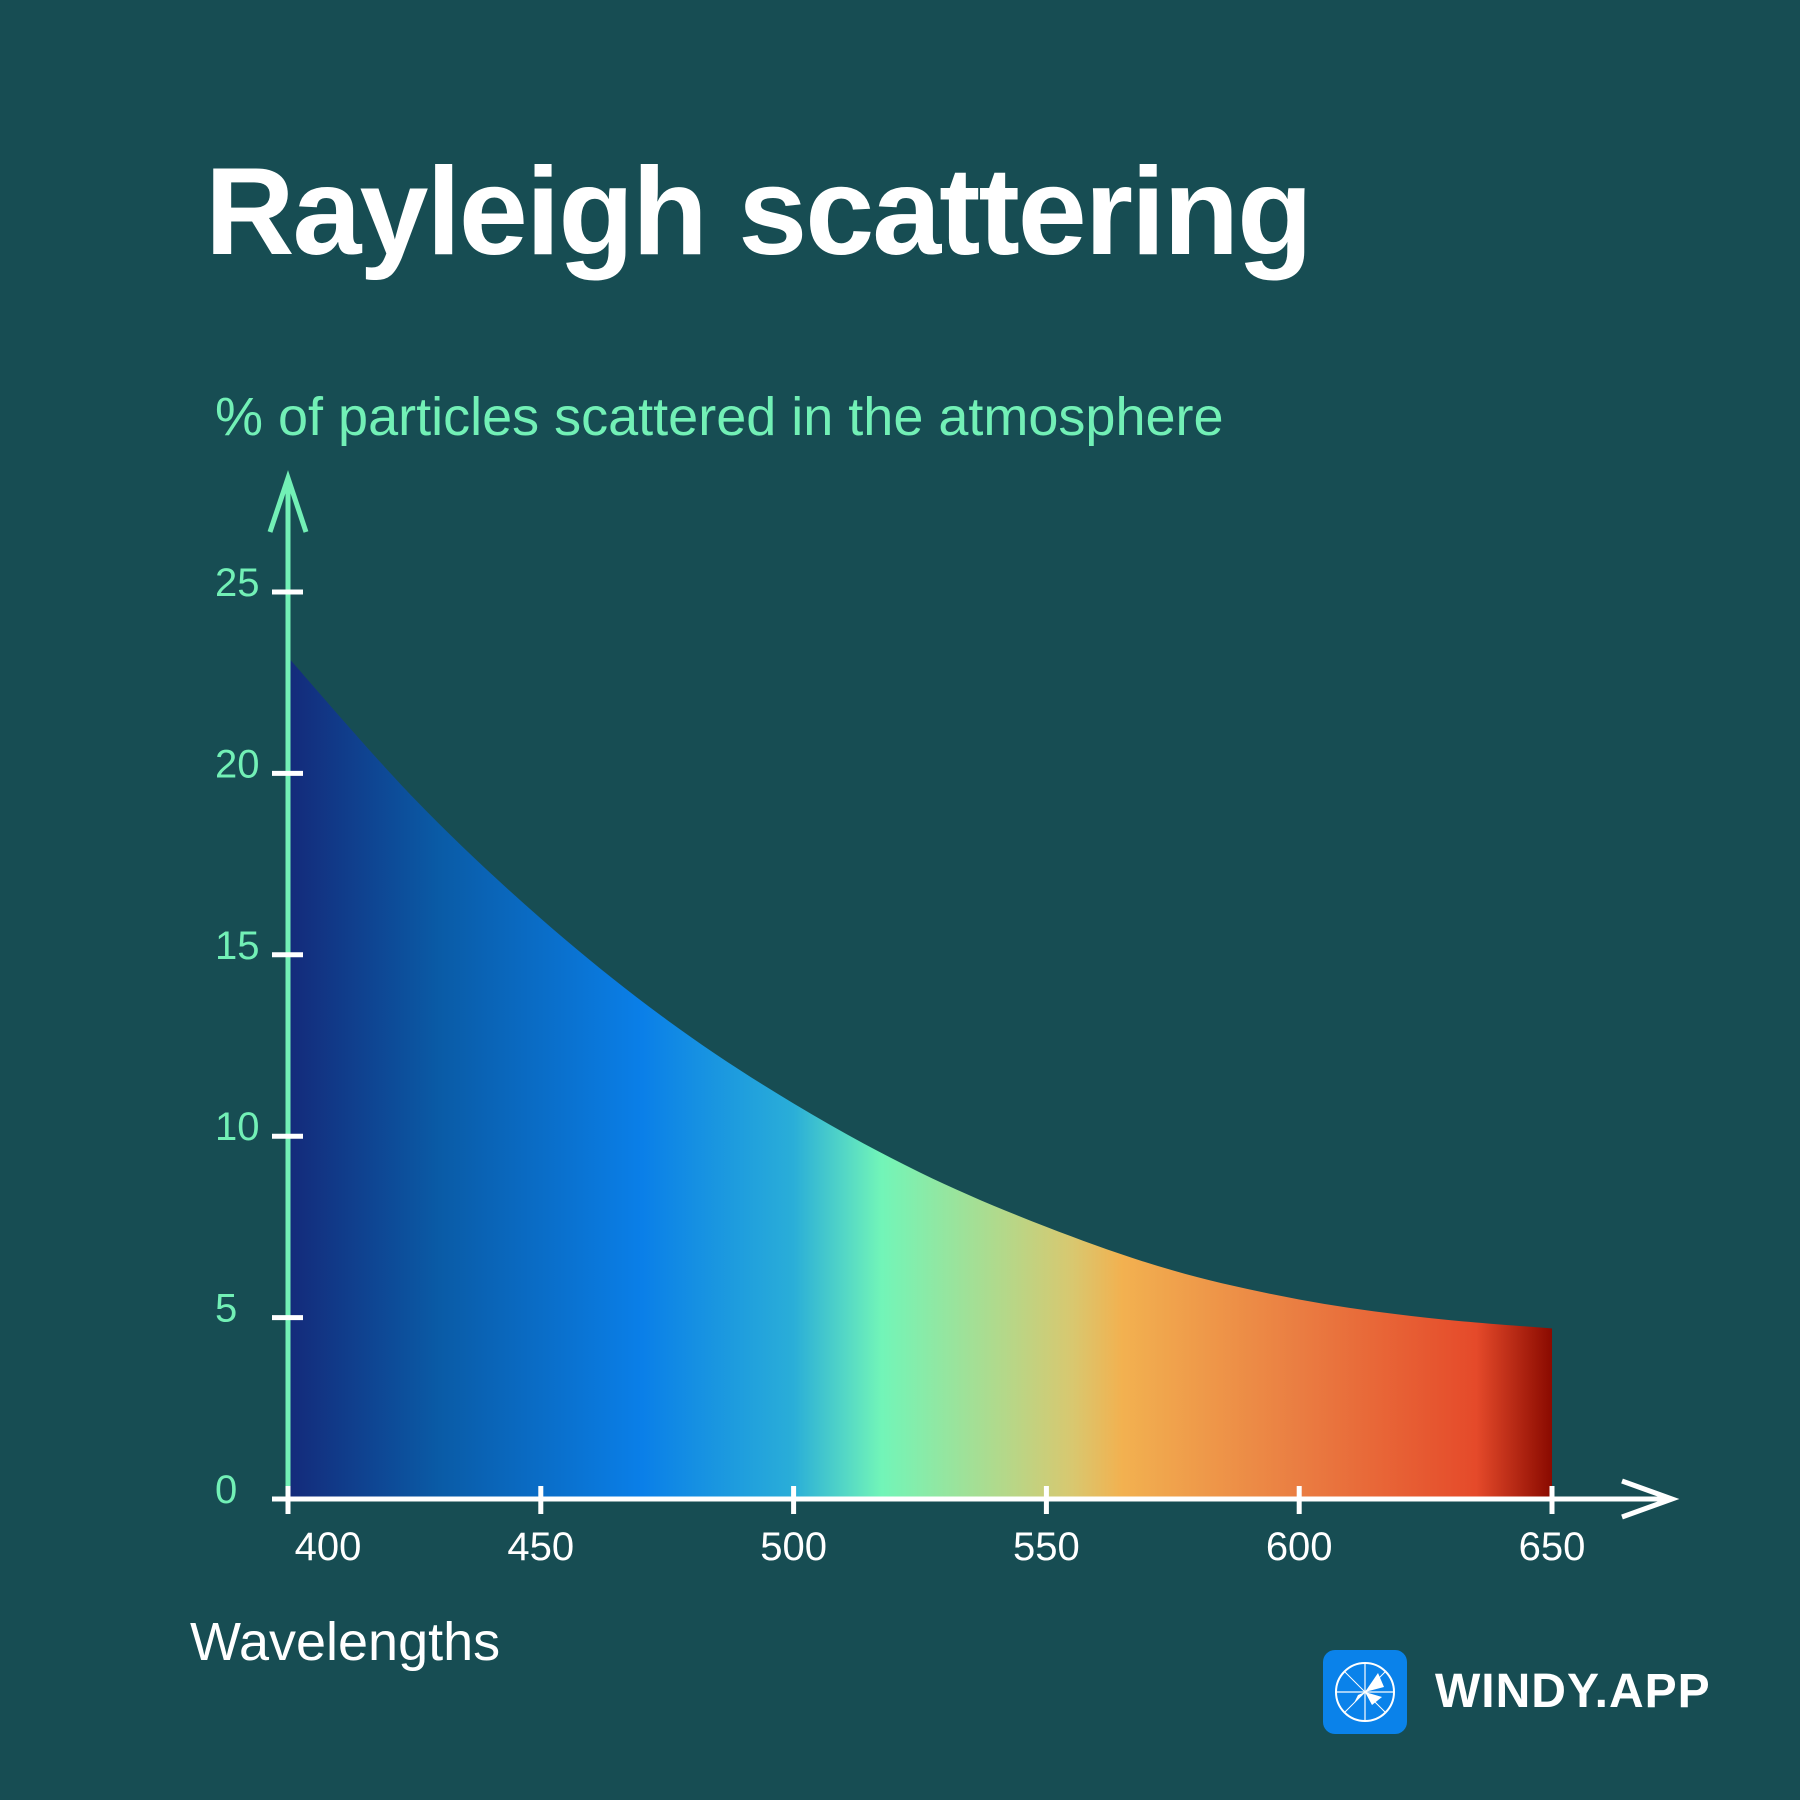 The height and width of the screenshot is (1800, 1800). What do you see at coordinates (237, 764) in the screenshot?
I see `y-tick-label: 20` at bounding box center [237, 764].